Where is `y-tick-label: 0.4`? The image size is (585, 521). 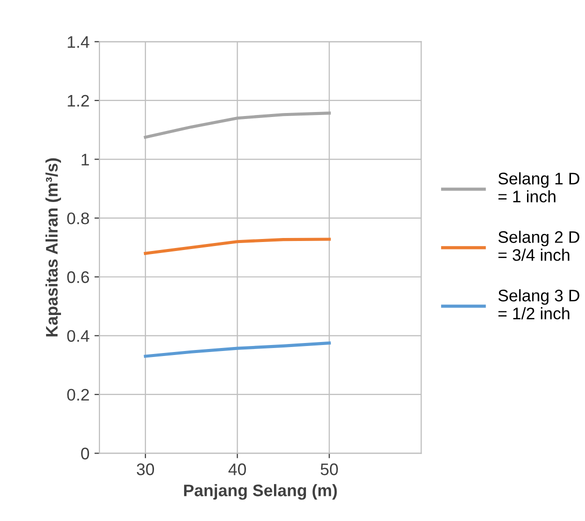 y-tick-label: 0.4 is located at coordinates (78, 336).